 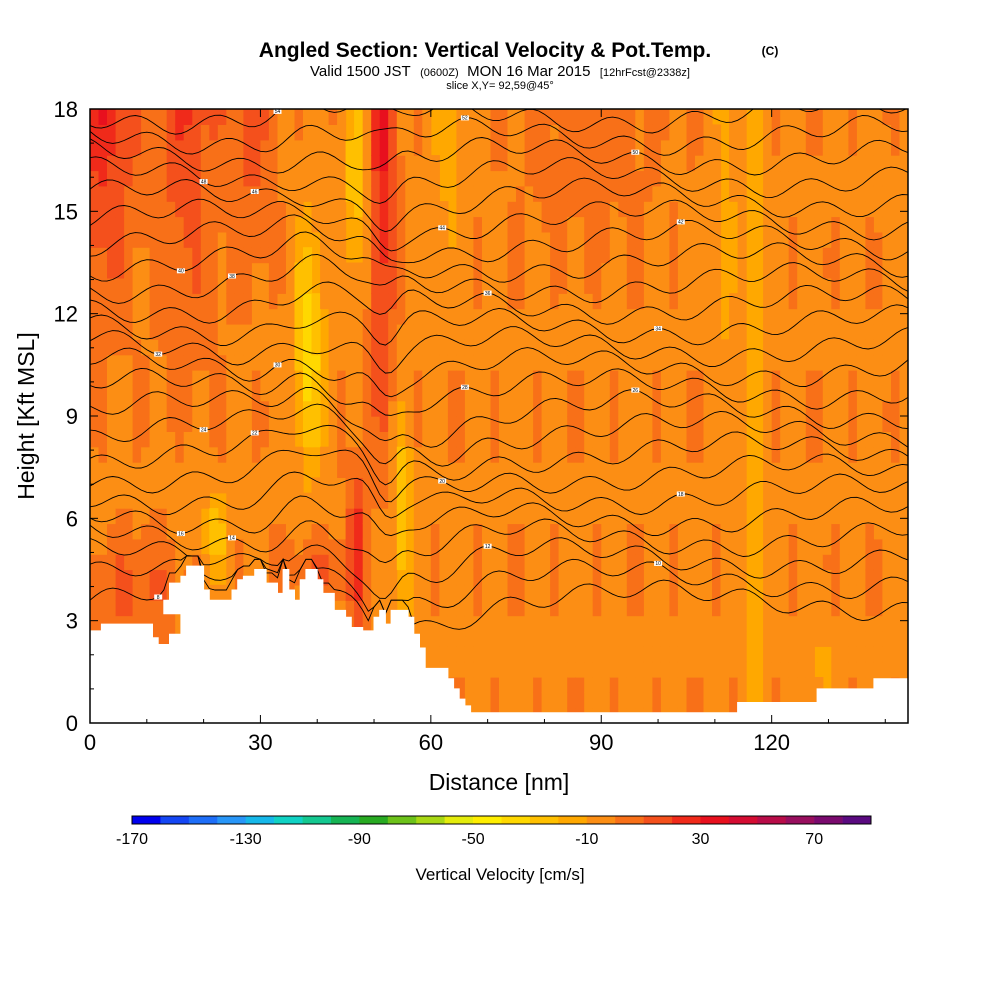 What do you see at coordinates (499, 156) in the screenshot?
I see `theta-contour` at bounding box center [499, 156].